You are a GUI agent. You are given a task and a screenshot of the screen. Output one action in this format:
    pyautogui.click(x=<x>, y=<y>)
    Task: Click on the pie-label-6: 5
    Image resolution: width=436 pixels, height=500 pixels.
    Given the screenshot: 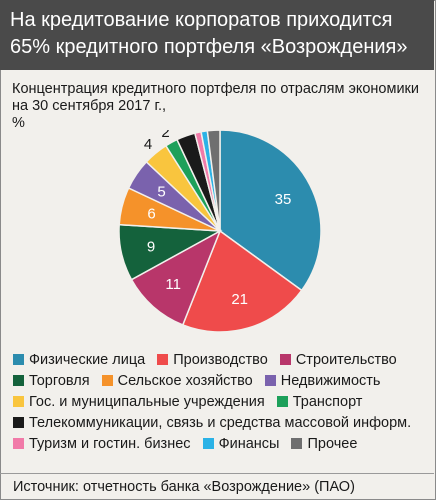 What is the action you would take?
    pyautogui.click(x=161, y=191)
    